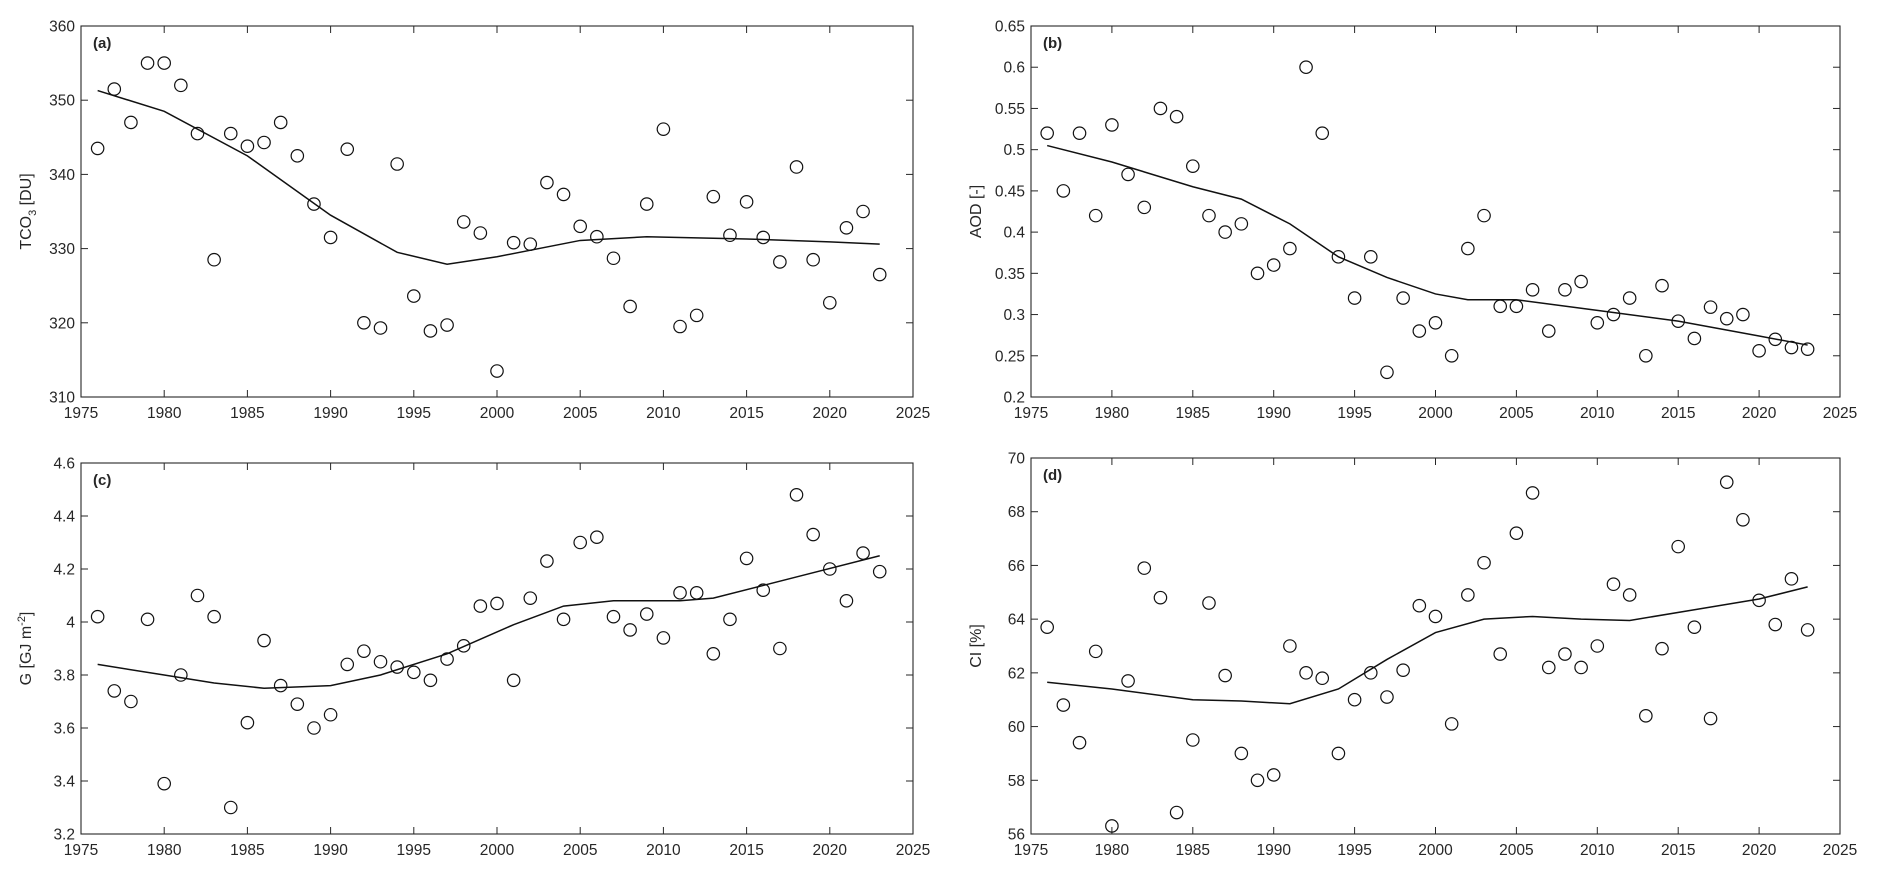  Describe the element at coordinates (62, 398) in the screenshot. I see `y-tick-label: 310` at that location.